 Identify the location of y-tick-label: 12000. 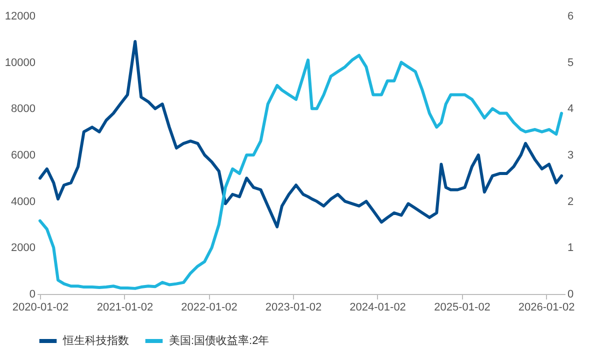
(20, 16).